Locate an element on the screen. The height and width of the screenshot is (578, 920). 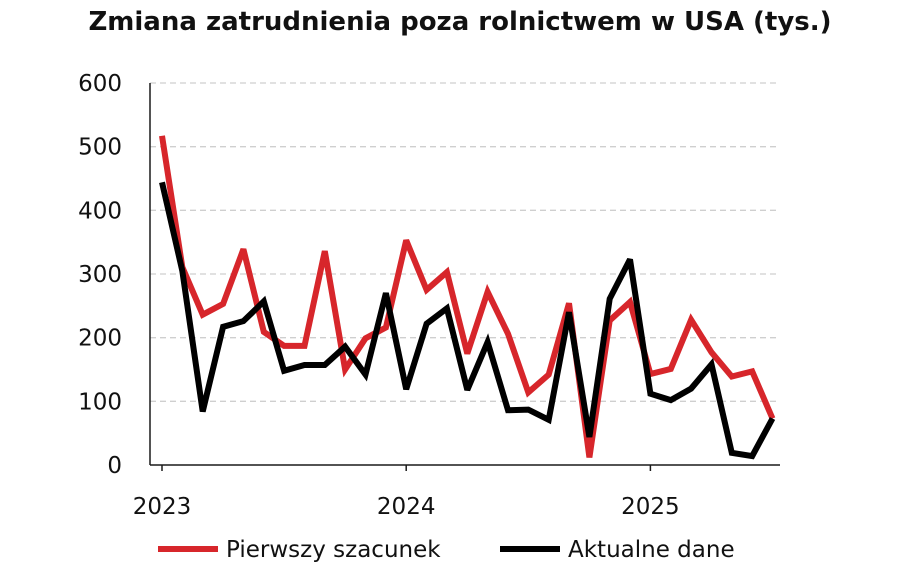
y-tick-label-400: 400 is located at coordinates (100, 211).